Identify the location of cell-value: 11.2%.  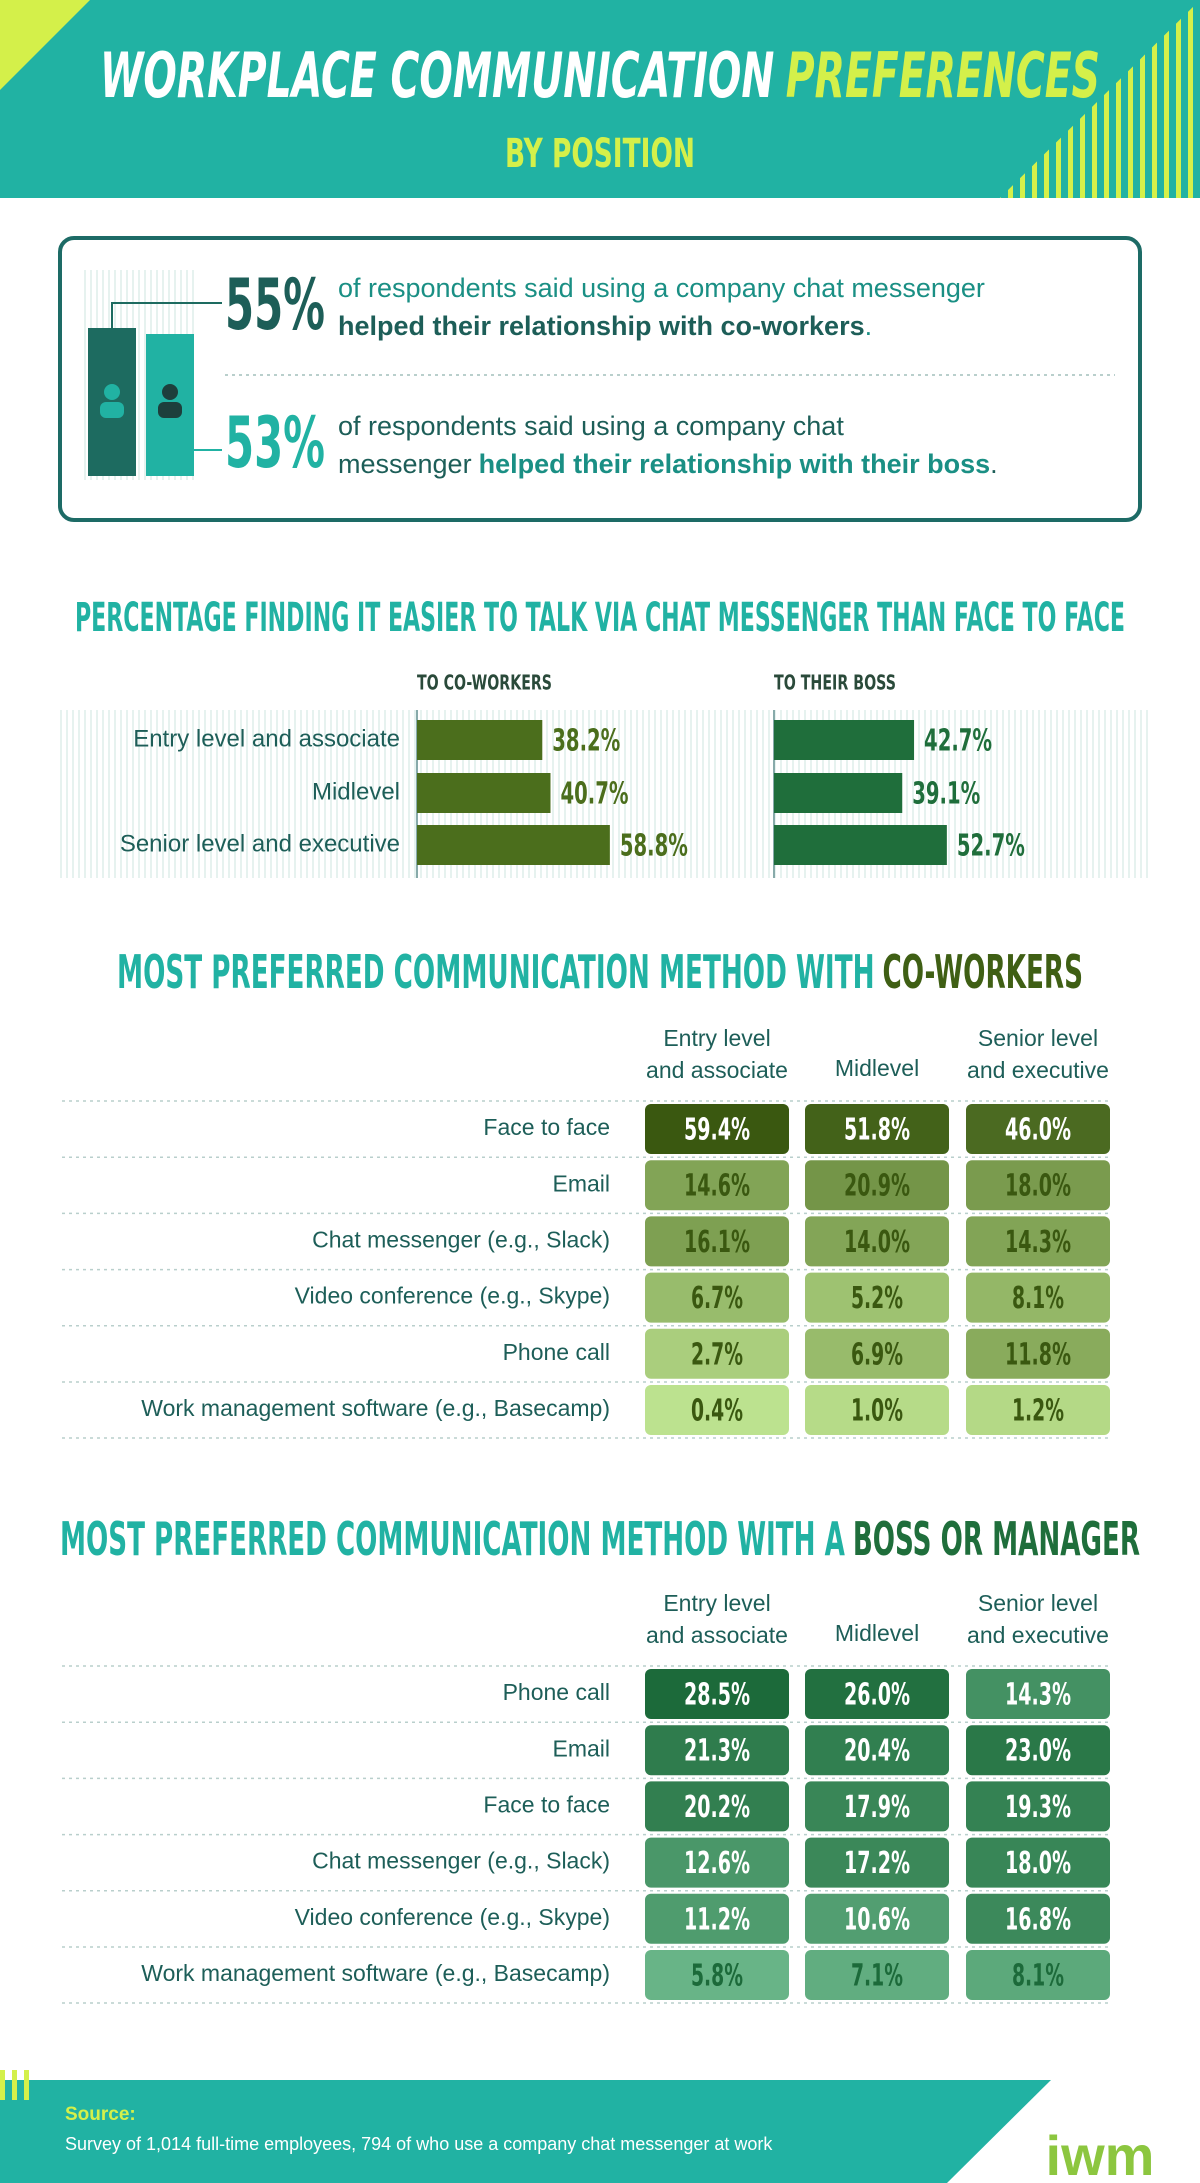
(717, 1919).